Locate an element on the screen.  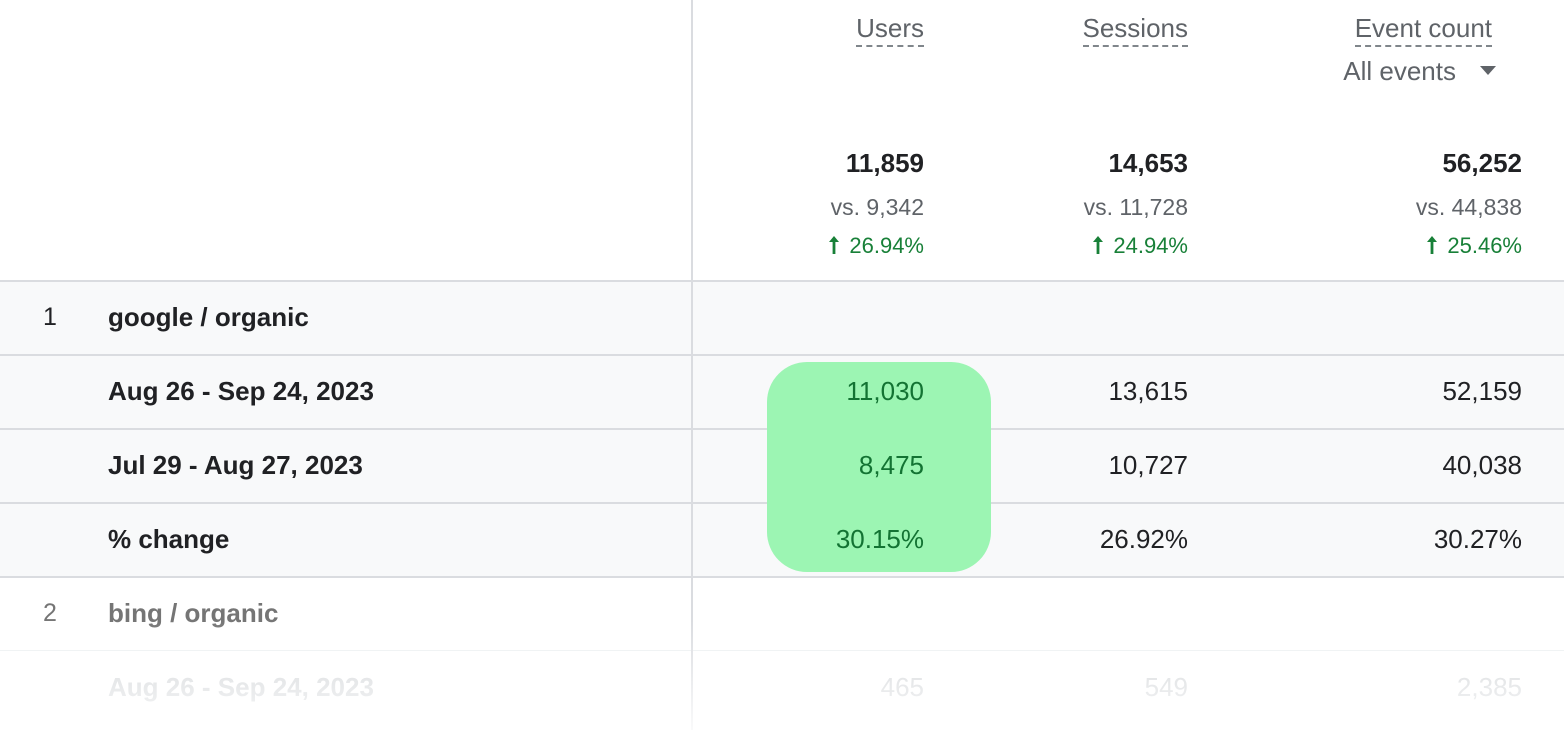
row-rank: 1 is located at coordinates (50, 317).